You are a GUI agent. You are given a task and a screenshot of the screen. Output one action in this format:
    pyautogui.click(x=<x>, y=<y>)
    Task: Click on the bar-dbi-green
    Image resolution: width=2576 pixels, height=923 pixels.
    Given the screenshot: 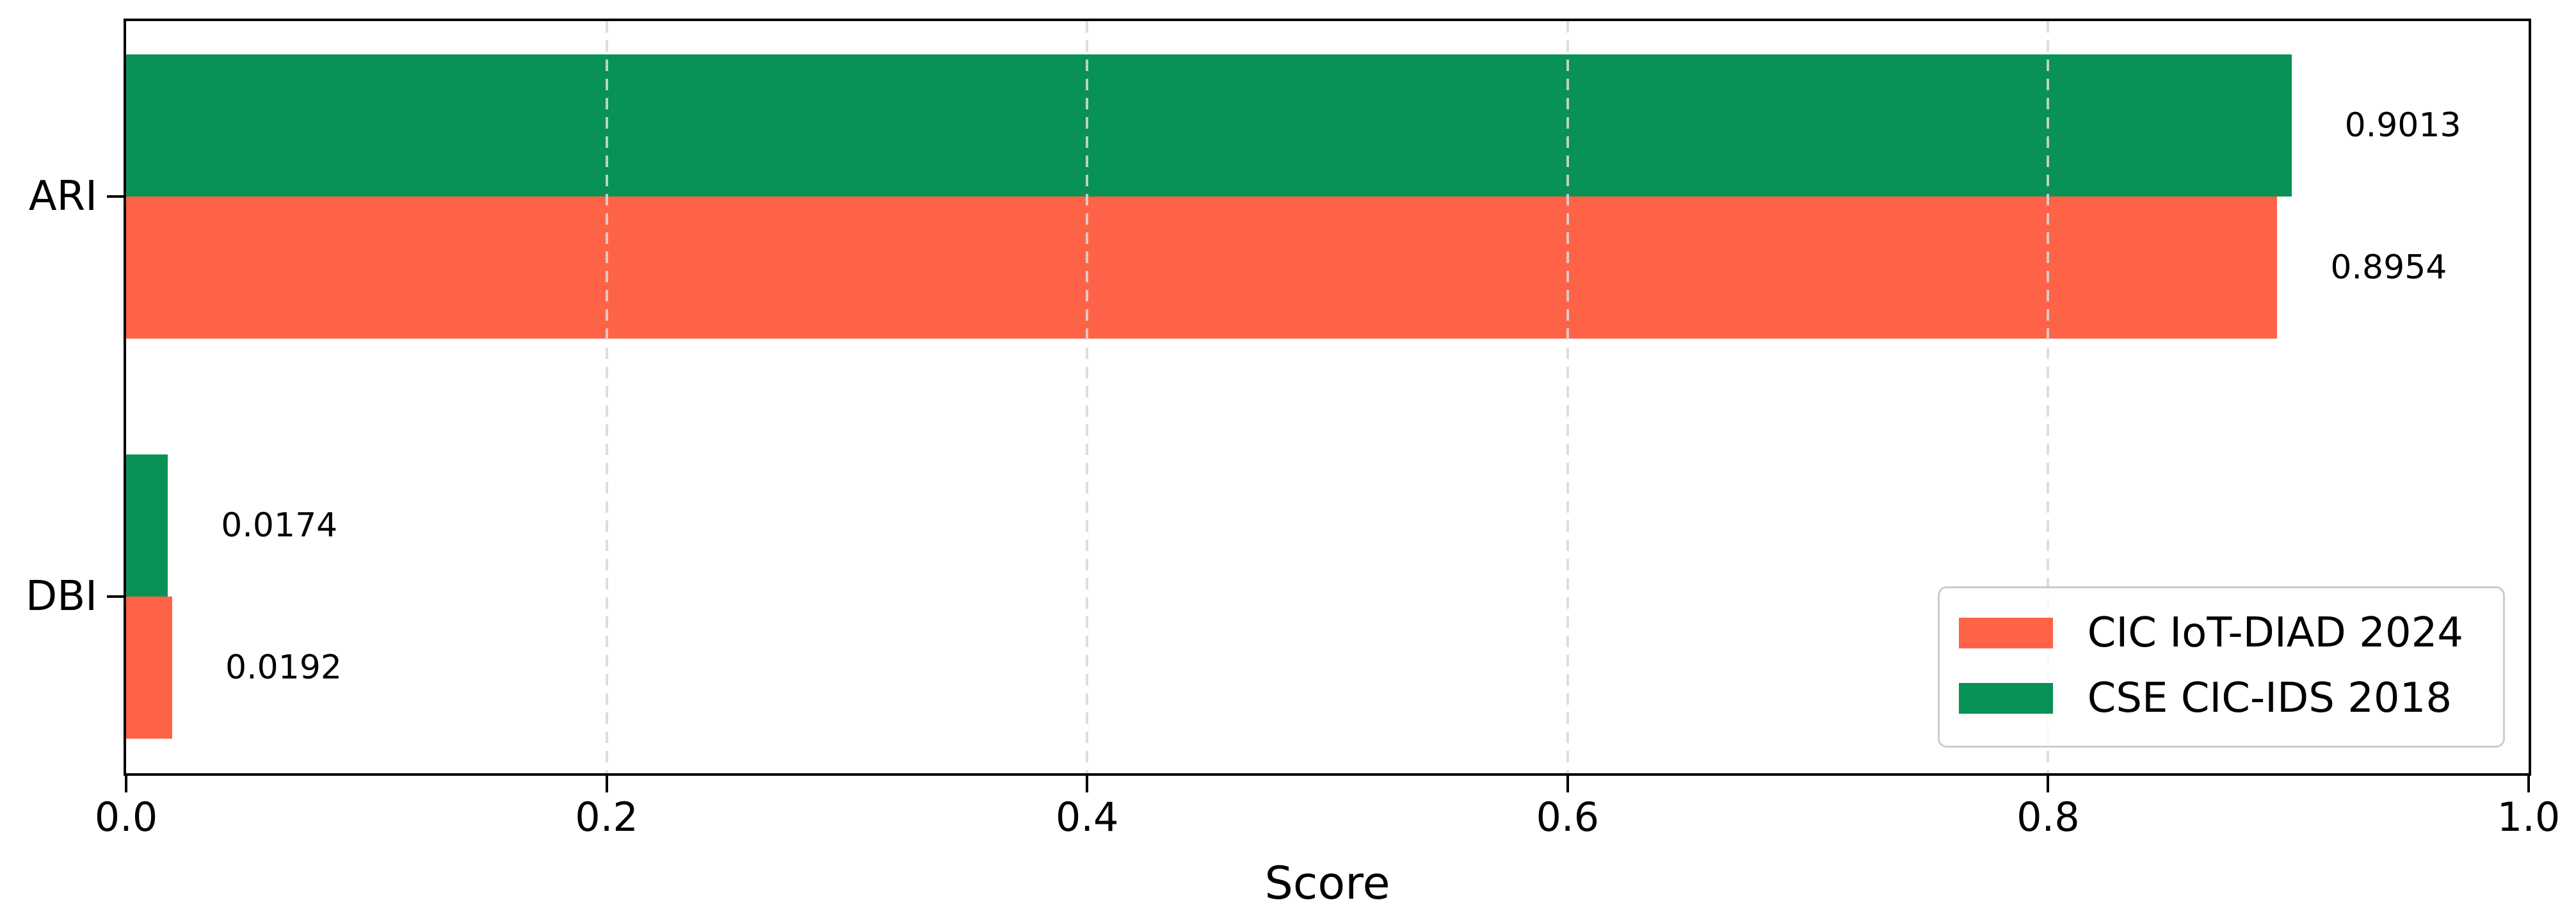 What is the action you would take?
    pyautogui.click(x=147, y=525)
    